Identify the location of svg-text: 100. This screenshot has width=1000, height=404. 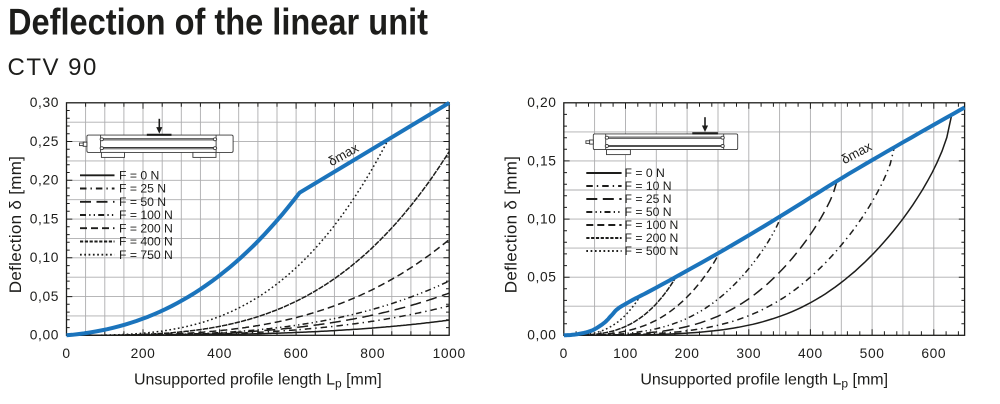
(625, 353).